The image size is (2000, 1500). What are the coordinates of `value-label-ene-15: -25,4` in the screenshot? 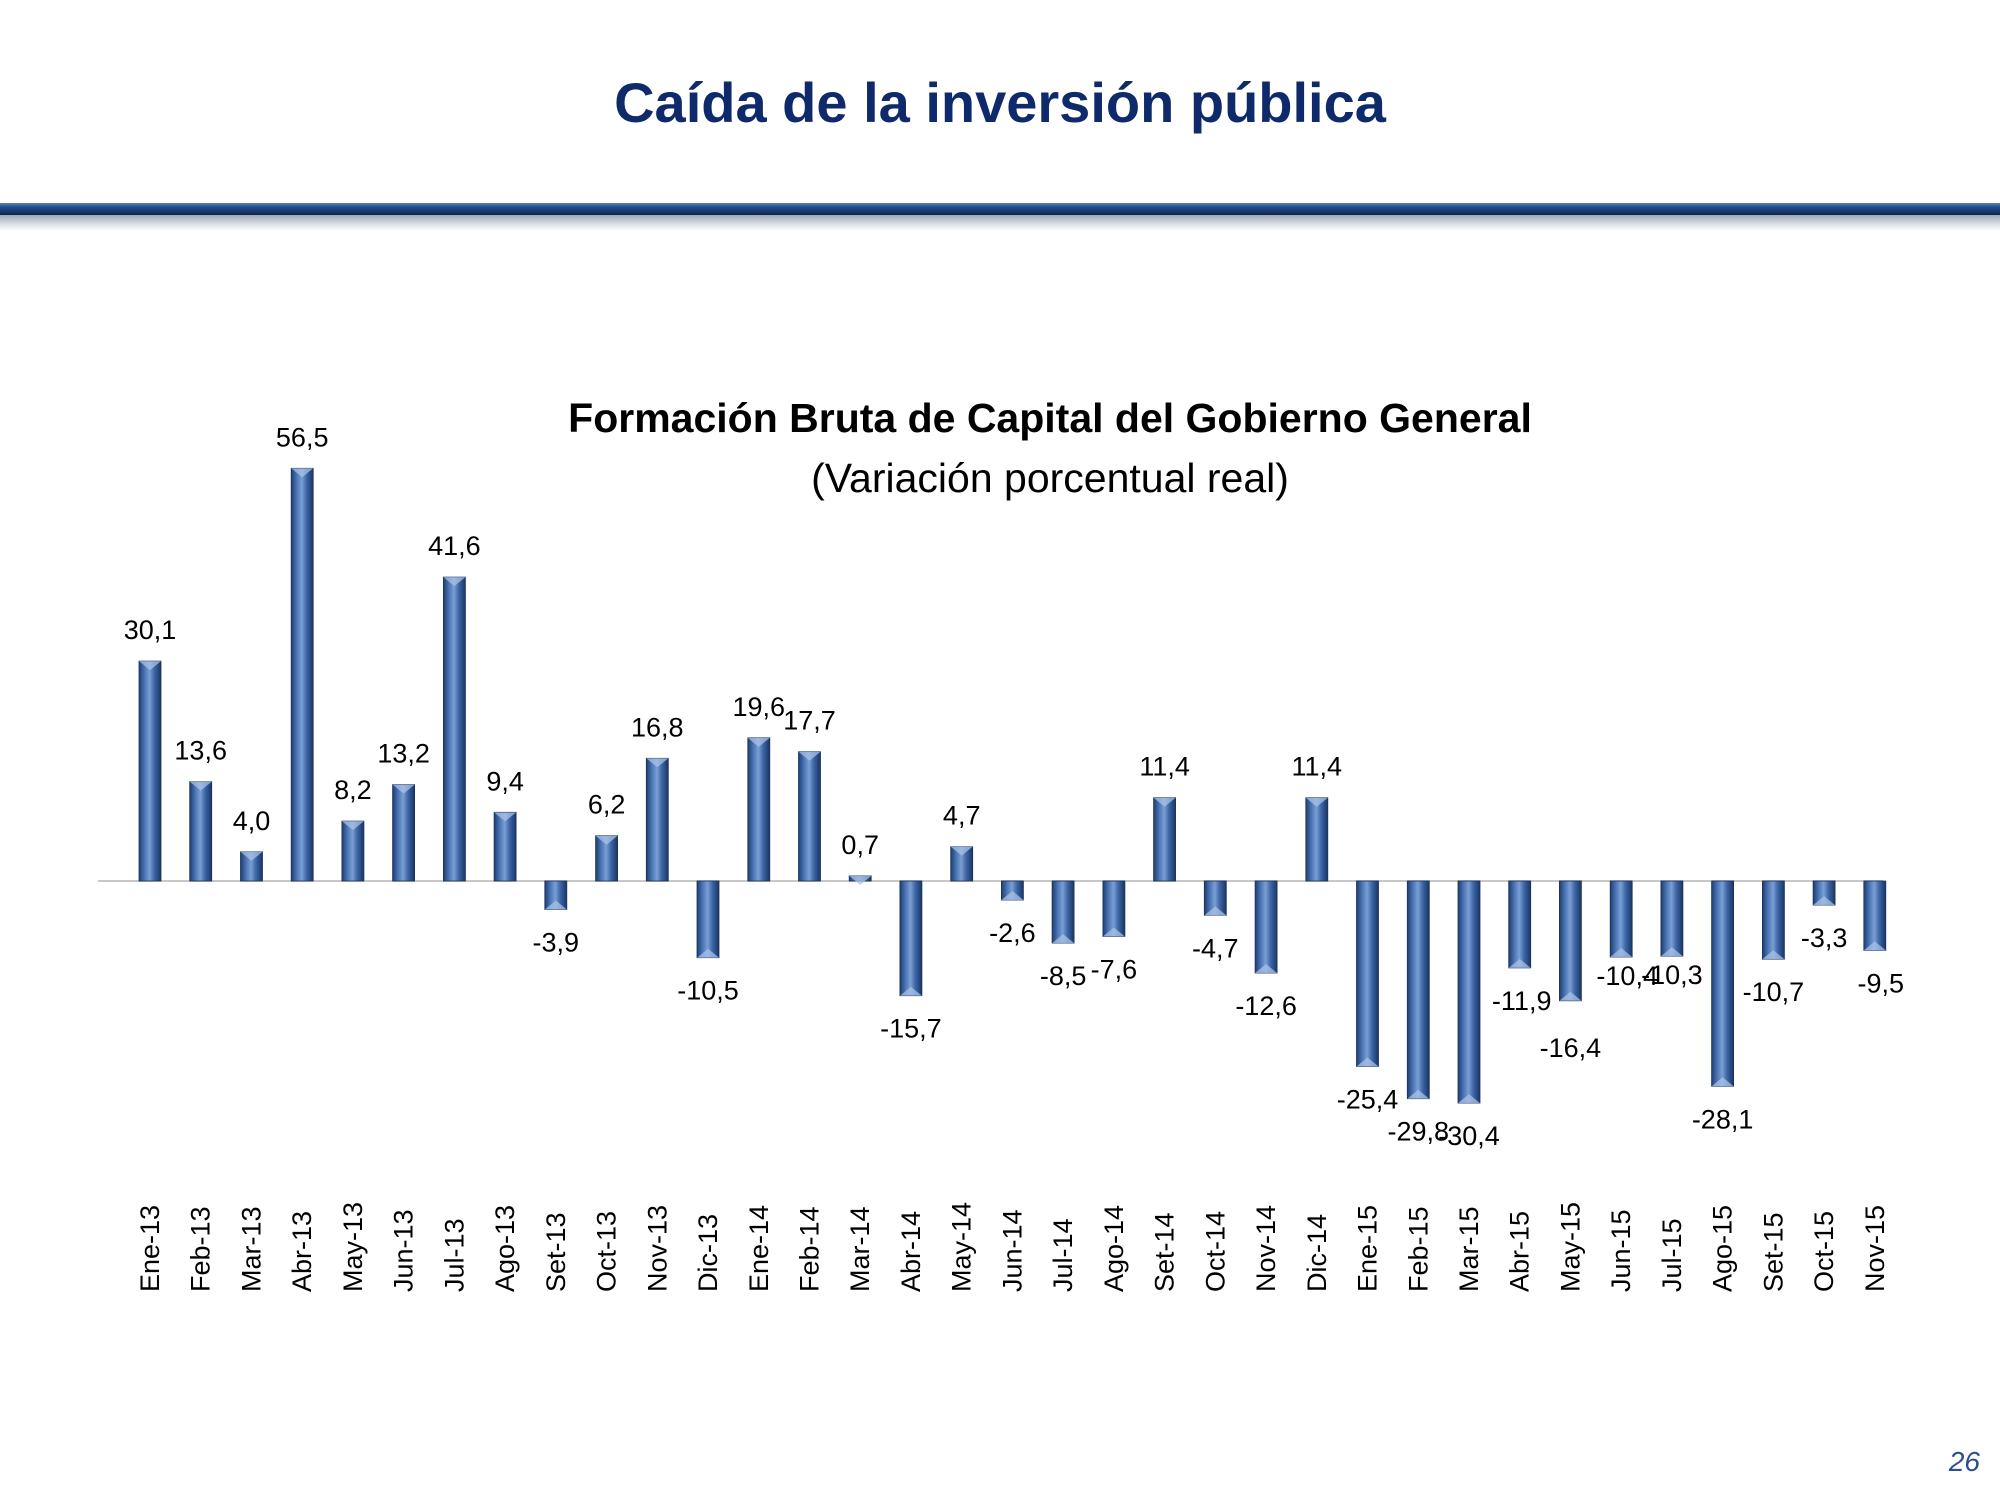 It's located at (1368, 1100).